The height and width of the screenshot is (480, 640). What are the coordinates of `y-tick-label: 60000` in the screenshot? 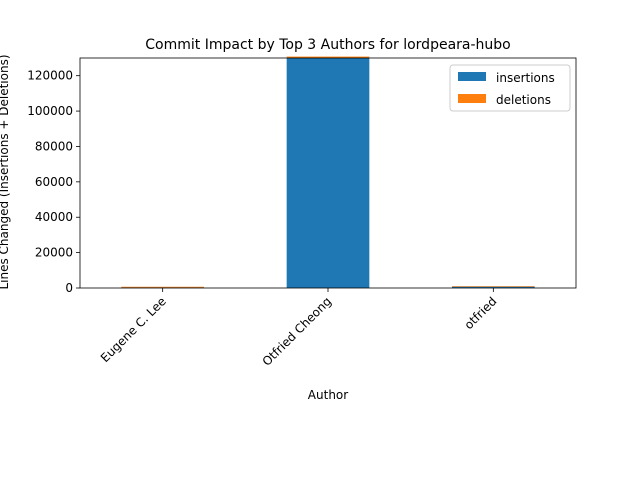 It's located at (54, 182).